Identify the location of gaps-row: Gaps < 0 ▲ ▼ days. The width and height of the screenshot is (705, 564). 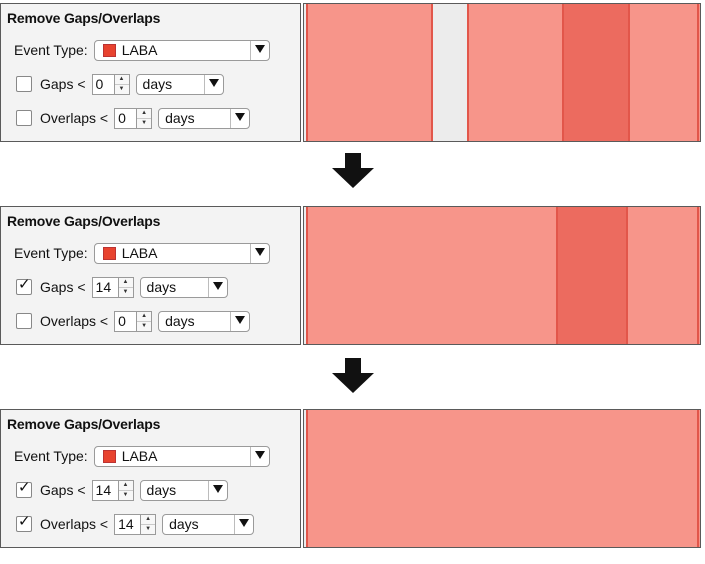
(120, 84).